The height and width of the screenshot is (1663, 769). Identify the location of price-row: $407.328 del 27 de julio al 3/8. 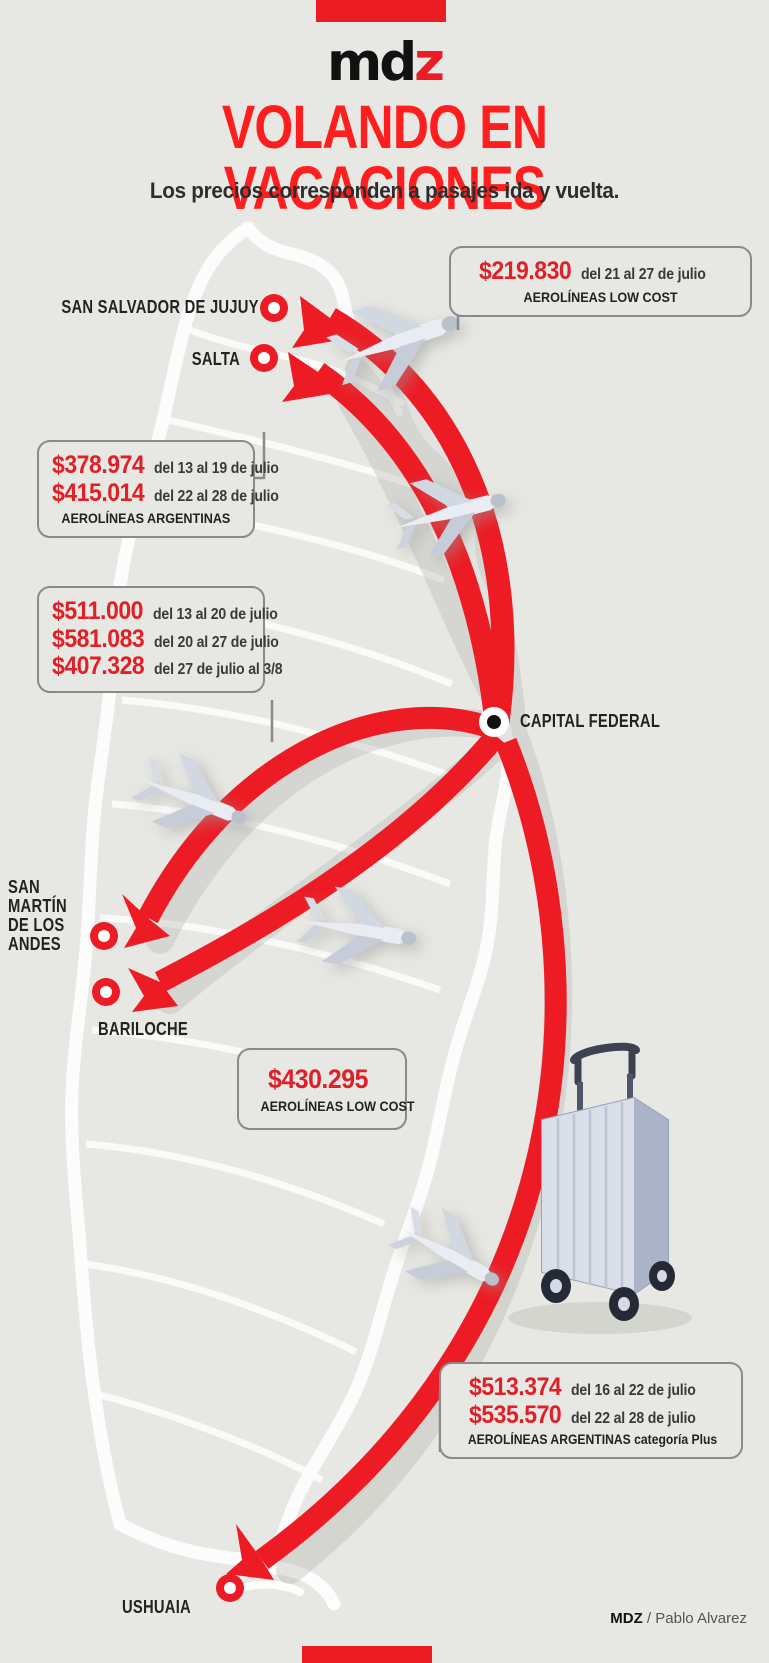
(167, 666).